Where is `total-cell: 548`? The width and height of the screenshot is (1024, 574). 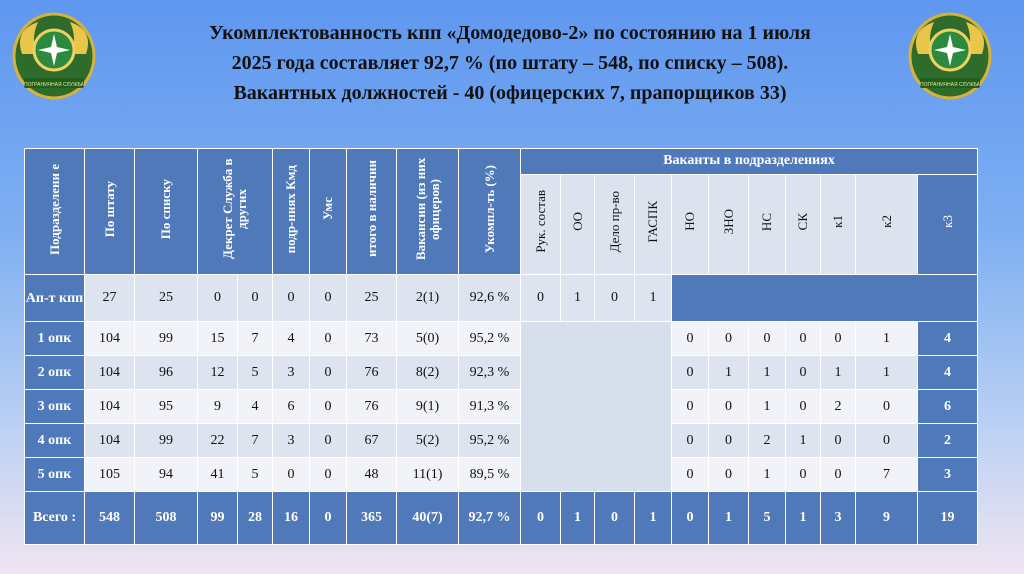 total-cell: 548 is located at coordinates (109, 518).